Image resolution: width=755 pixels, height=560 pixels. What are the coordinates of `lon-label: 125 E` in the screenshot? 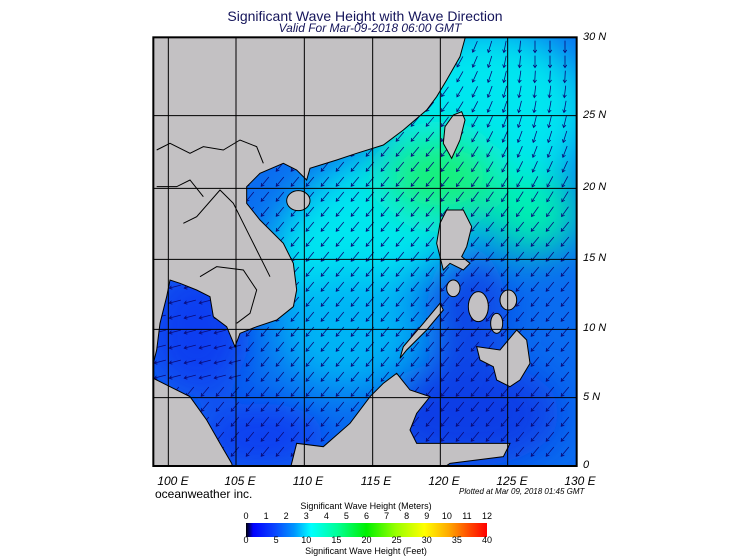 It's located at (512, 481).